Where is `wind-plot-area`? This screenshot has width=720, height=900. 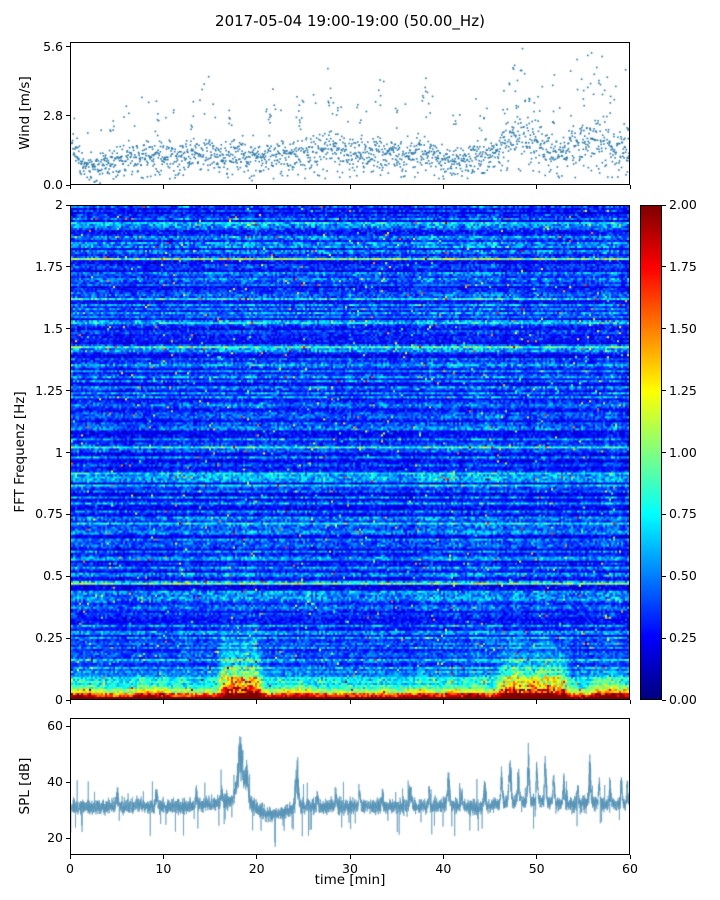 wind-plot-area is located at coordinates (350, 113).